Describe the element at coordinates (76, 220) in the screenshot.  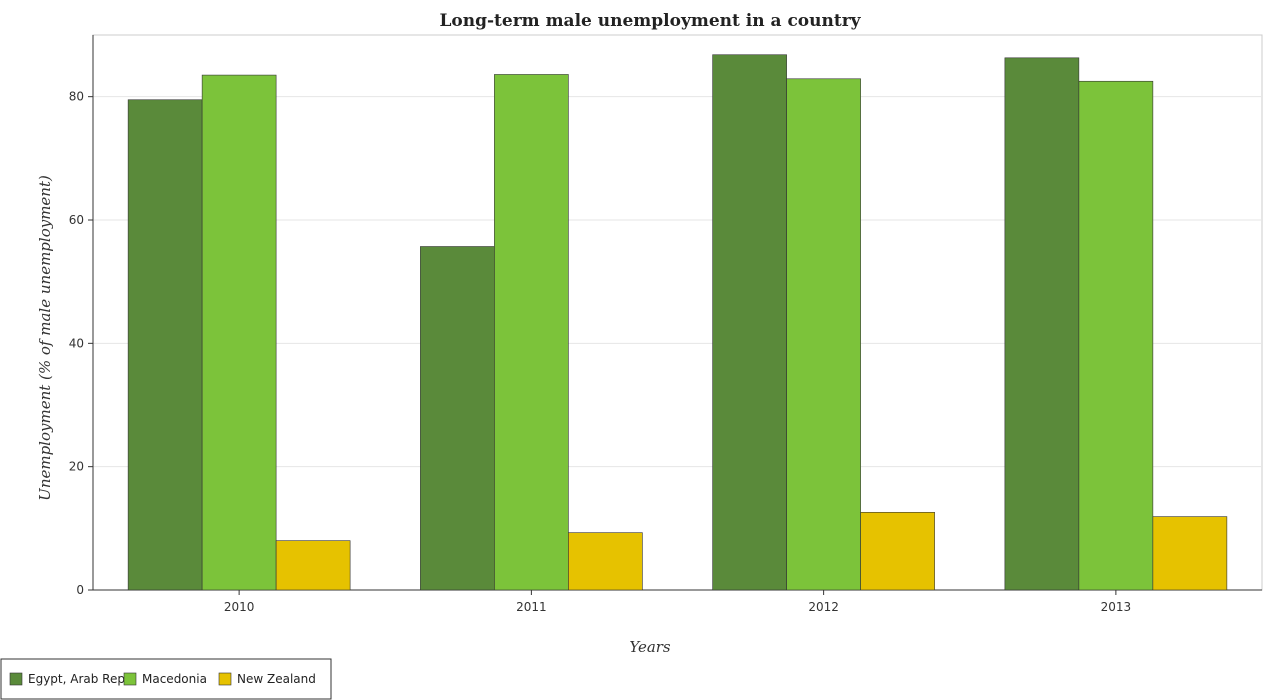
I see `y-tick-label: 60` at that location.